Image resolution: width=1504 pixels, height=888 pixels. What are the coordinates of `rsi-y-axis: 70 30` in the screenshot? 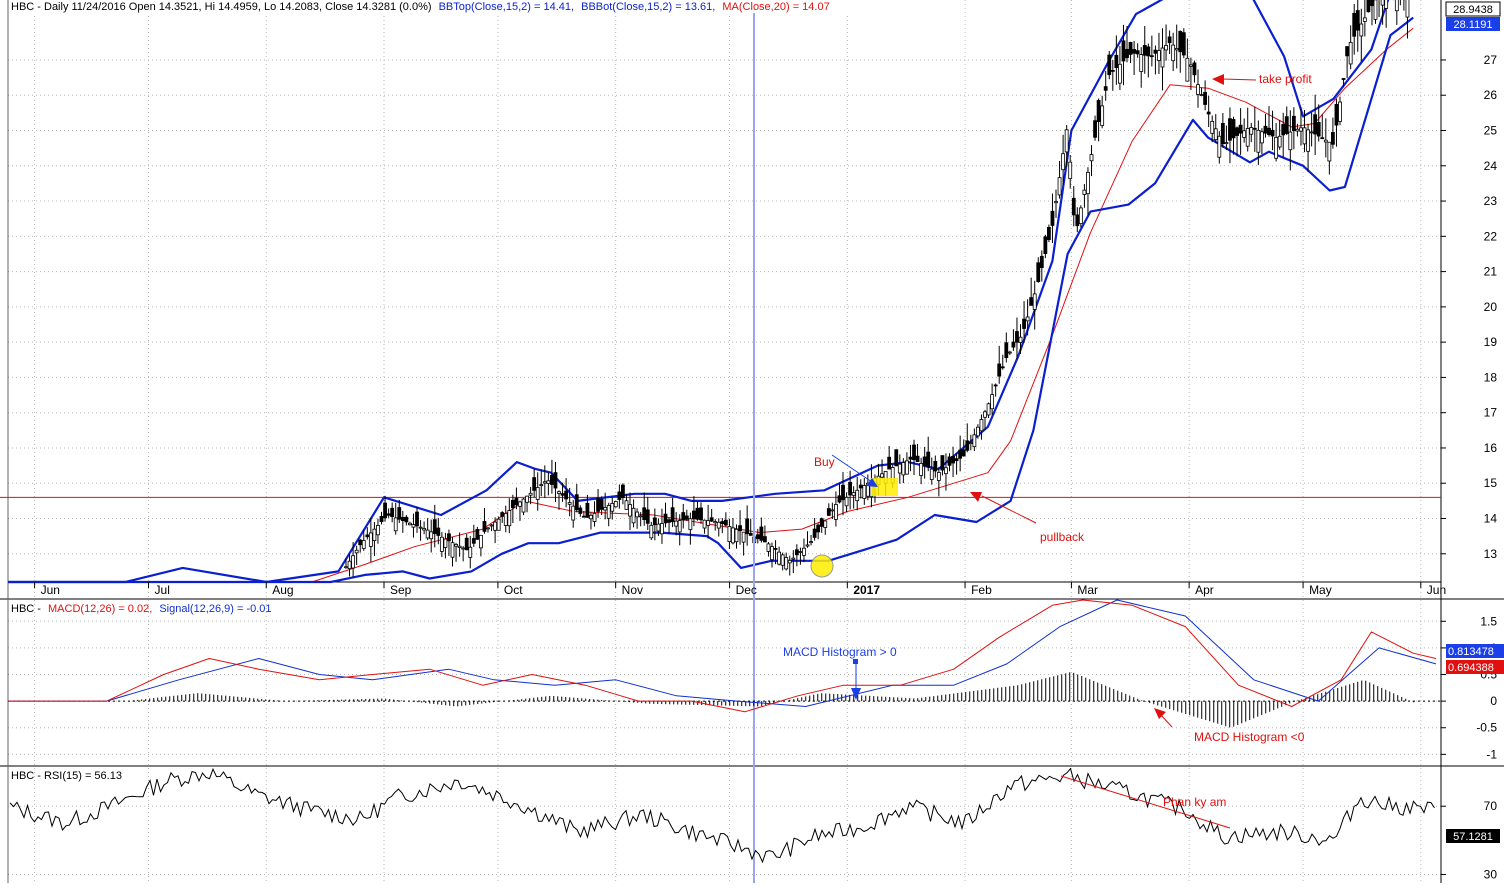 It's located at (1469, 840).